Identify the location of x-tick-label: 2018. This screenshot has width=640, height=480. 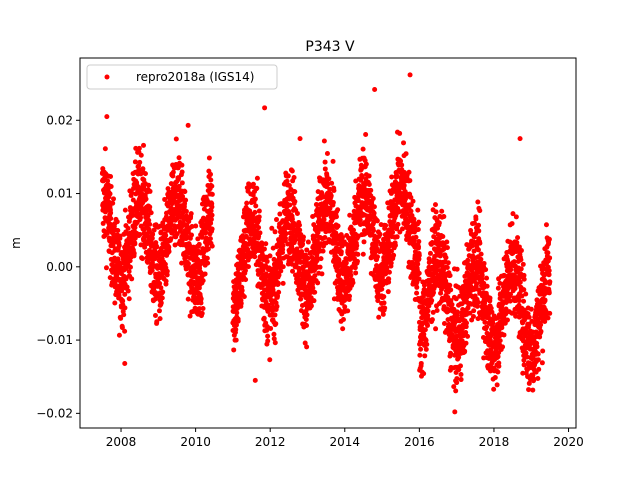
(494, 442).